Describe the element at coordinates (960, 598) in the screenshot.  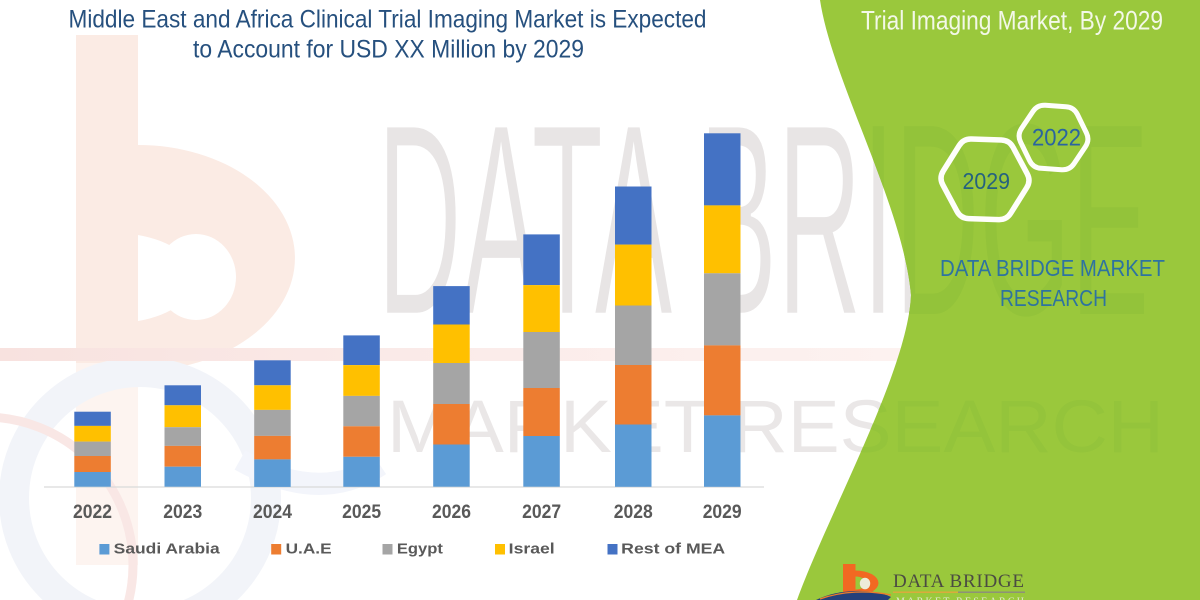
I see `svg-text: MARKET RESEARCH` at that location.